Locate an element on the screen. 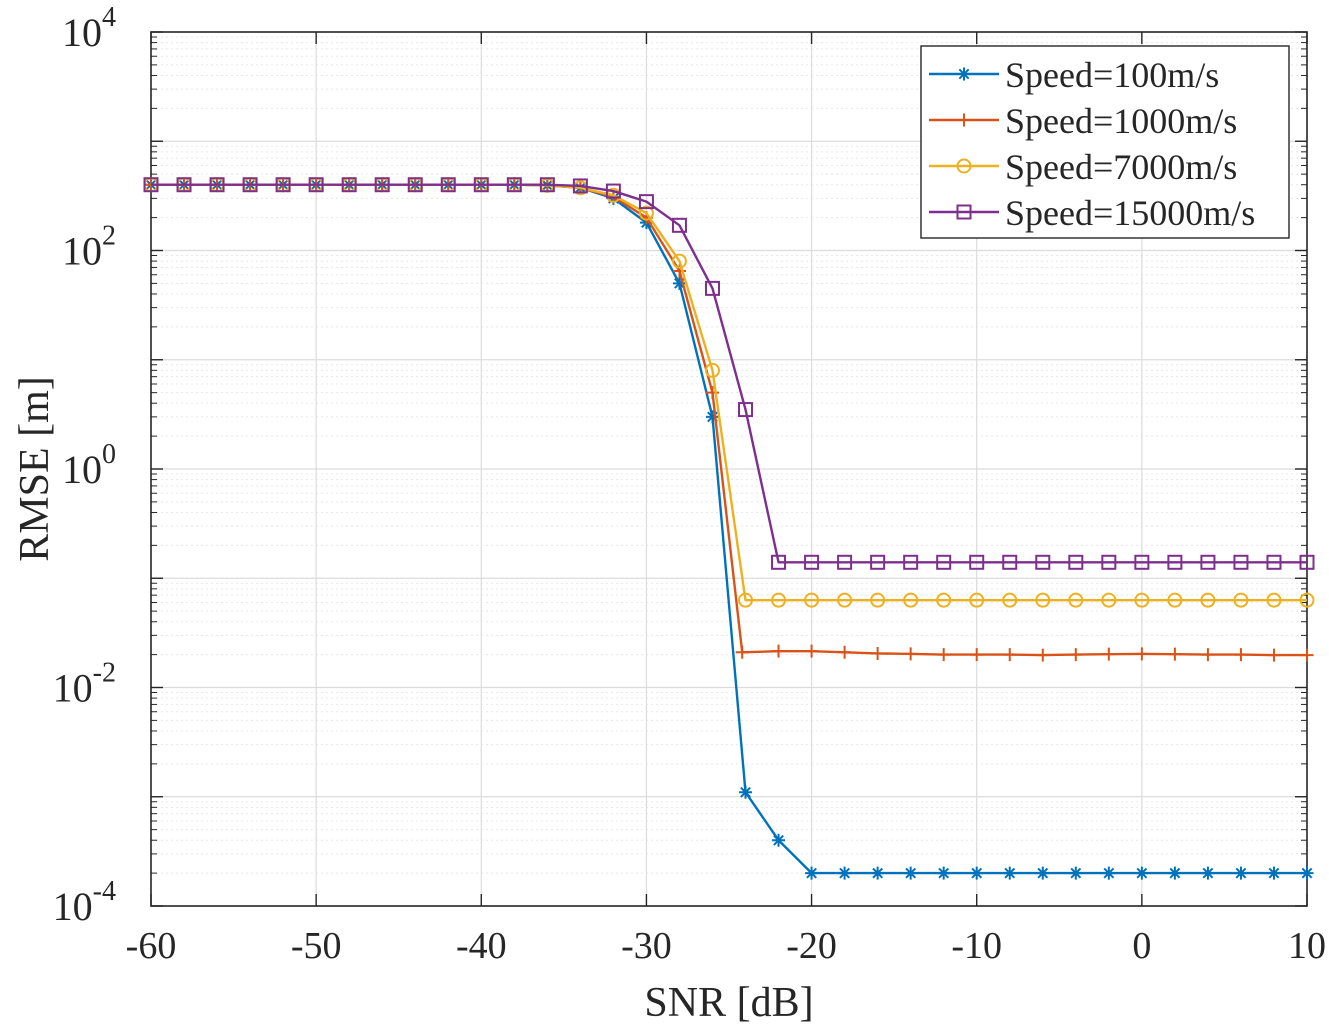  legend-entry: Speed=15000m/s is located at coordinates (1092, 213).